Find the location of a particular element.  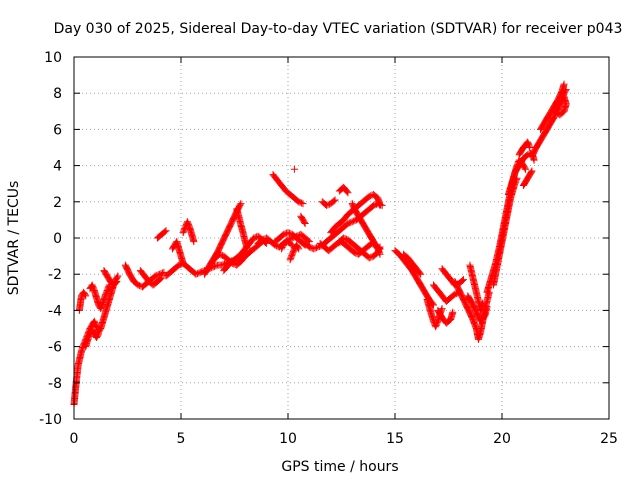

x-tick-label: 10 is located at coordinates (288, 439).